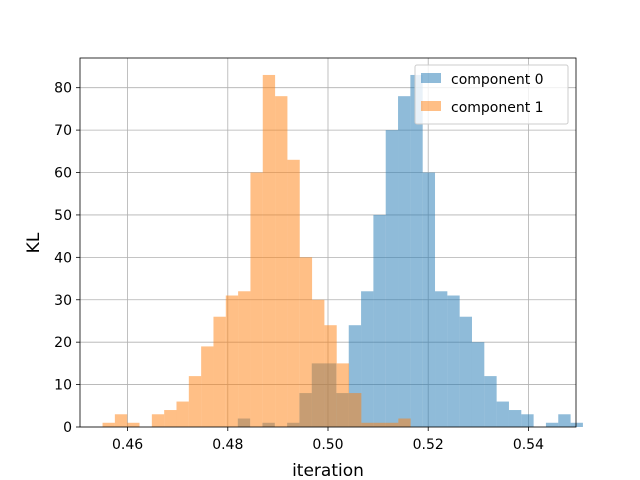  Describe the element at coordinates (428, 445) in the screenshot. I see `x-tick-label: 0.52` at that location.